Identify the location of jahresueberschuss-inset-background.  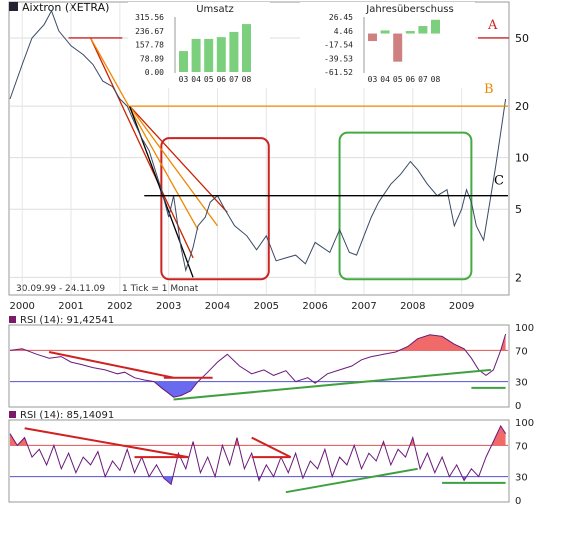
(387, 45).